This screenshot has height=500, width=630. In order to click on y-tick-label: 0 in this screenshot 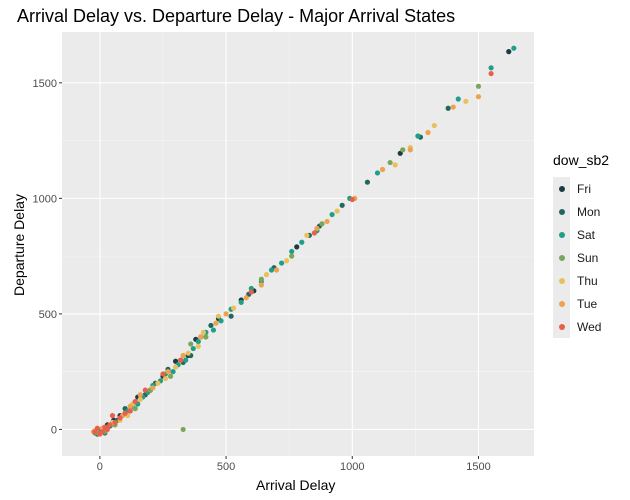, I will do `click(54, 430)`.